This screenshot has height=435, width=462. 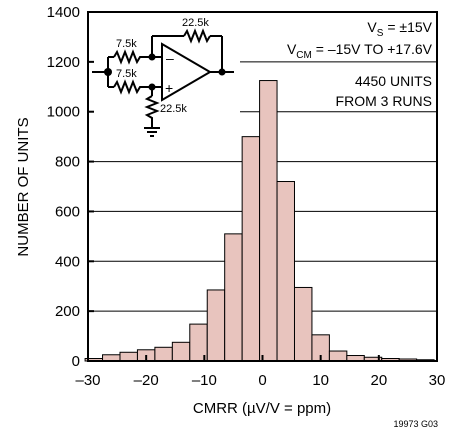 What do you see at coordinates (393, 81) in the screenshot?
I see `annotation-units: 4450 UNITS` at bounding box center [393, 81].